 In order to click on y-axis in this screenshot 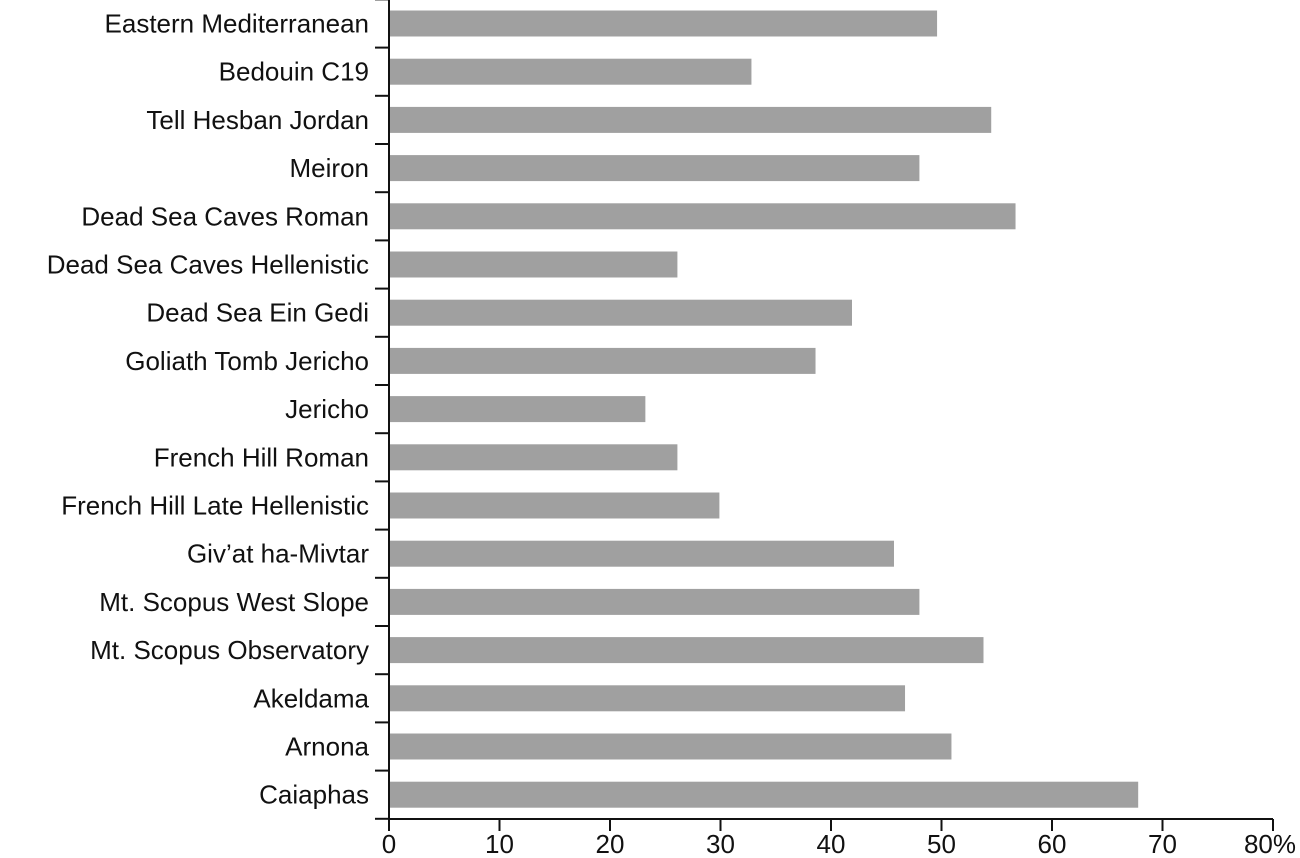, I will do `click(382, 410)`.